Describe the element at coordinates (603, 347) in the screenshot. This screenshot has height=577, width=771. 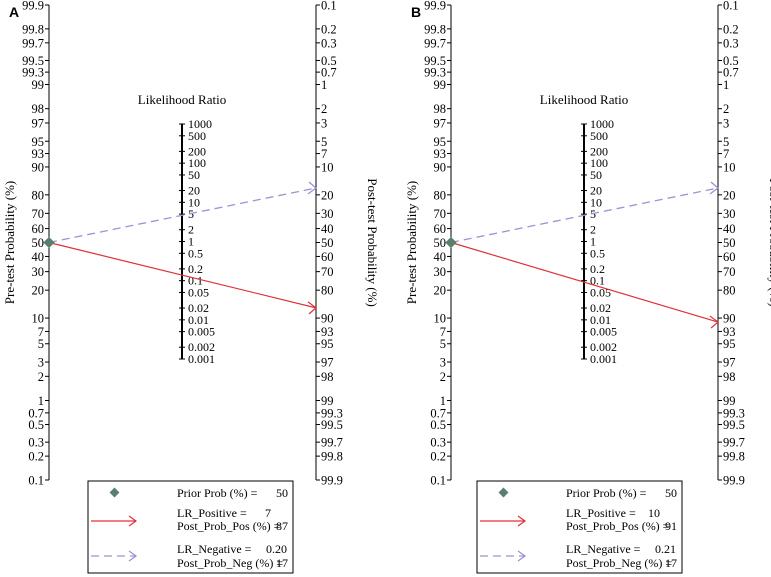
I see `lr-tick-label: 0.002` at that location.